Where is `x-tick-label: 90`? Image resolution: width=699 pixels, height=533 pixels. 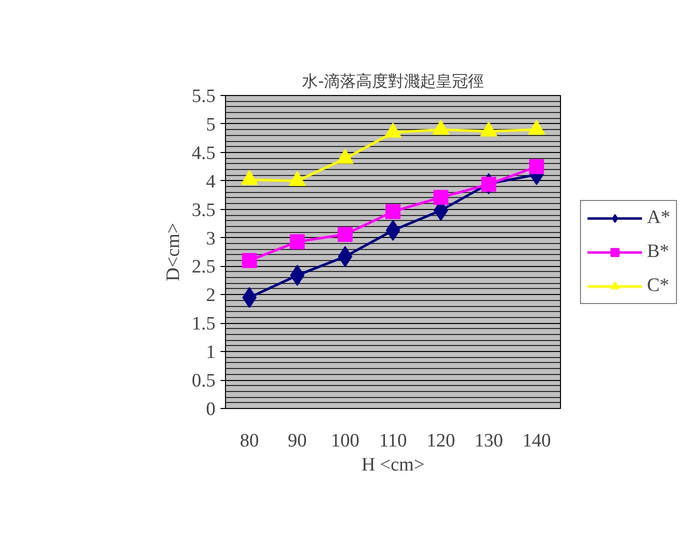 x-tick-label: 90 is located at coordinates (297, 441).